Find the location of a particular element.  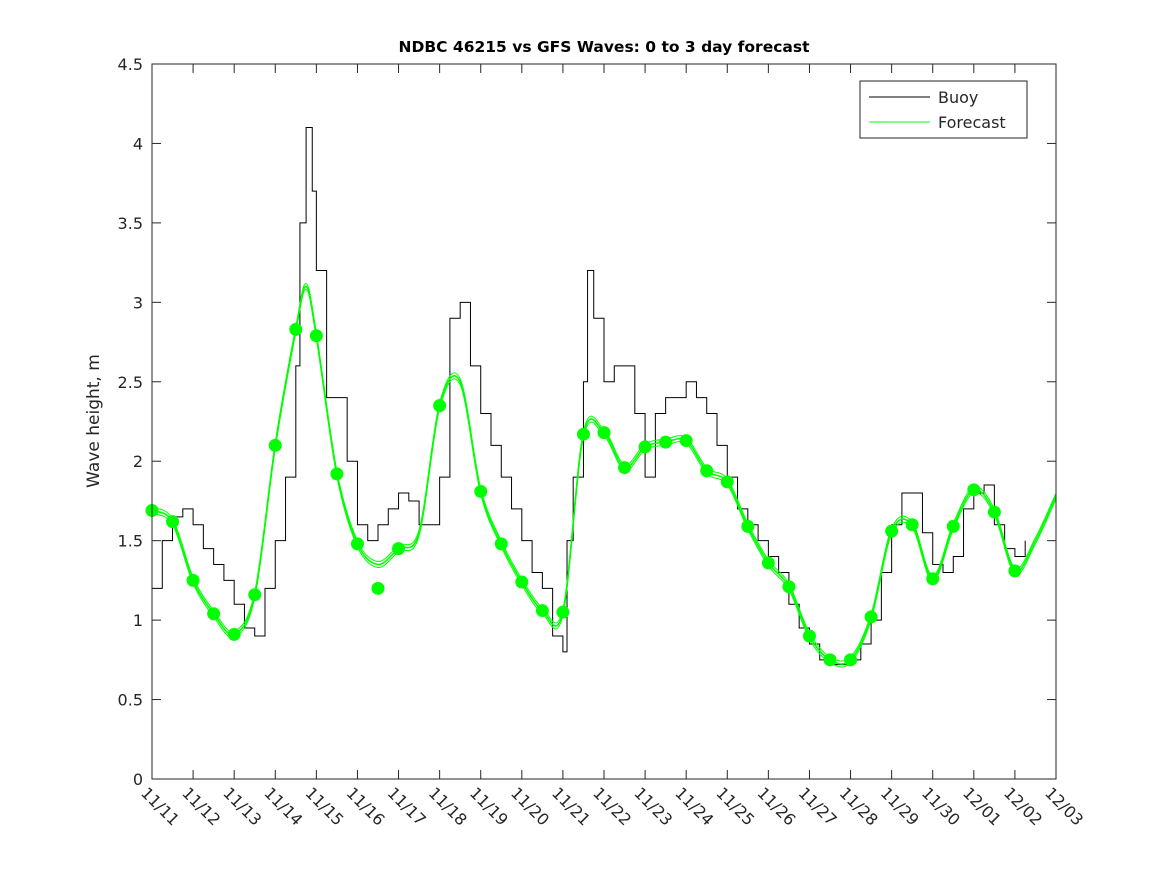

x-tick-label: 11/20 is located at coordinates (530, 806).